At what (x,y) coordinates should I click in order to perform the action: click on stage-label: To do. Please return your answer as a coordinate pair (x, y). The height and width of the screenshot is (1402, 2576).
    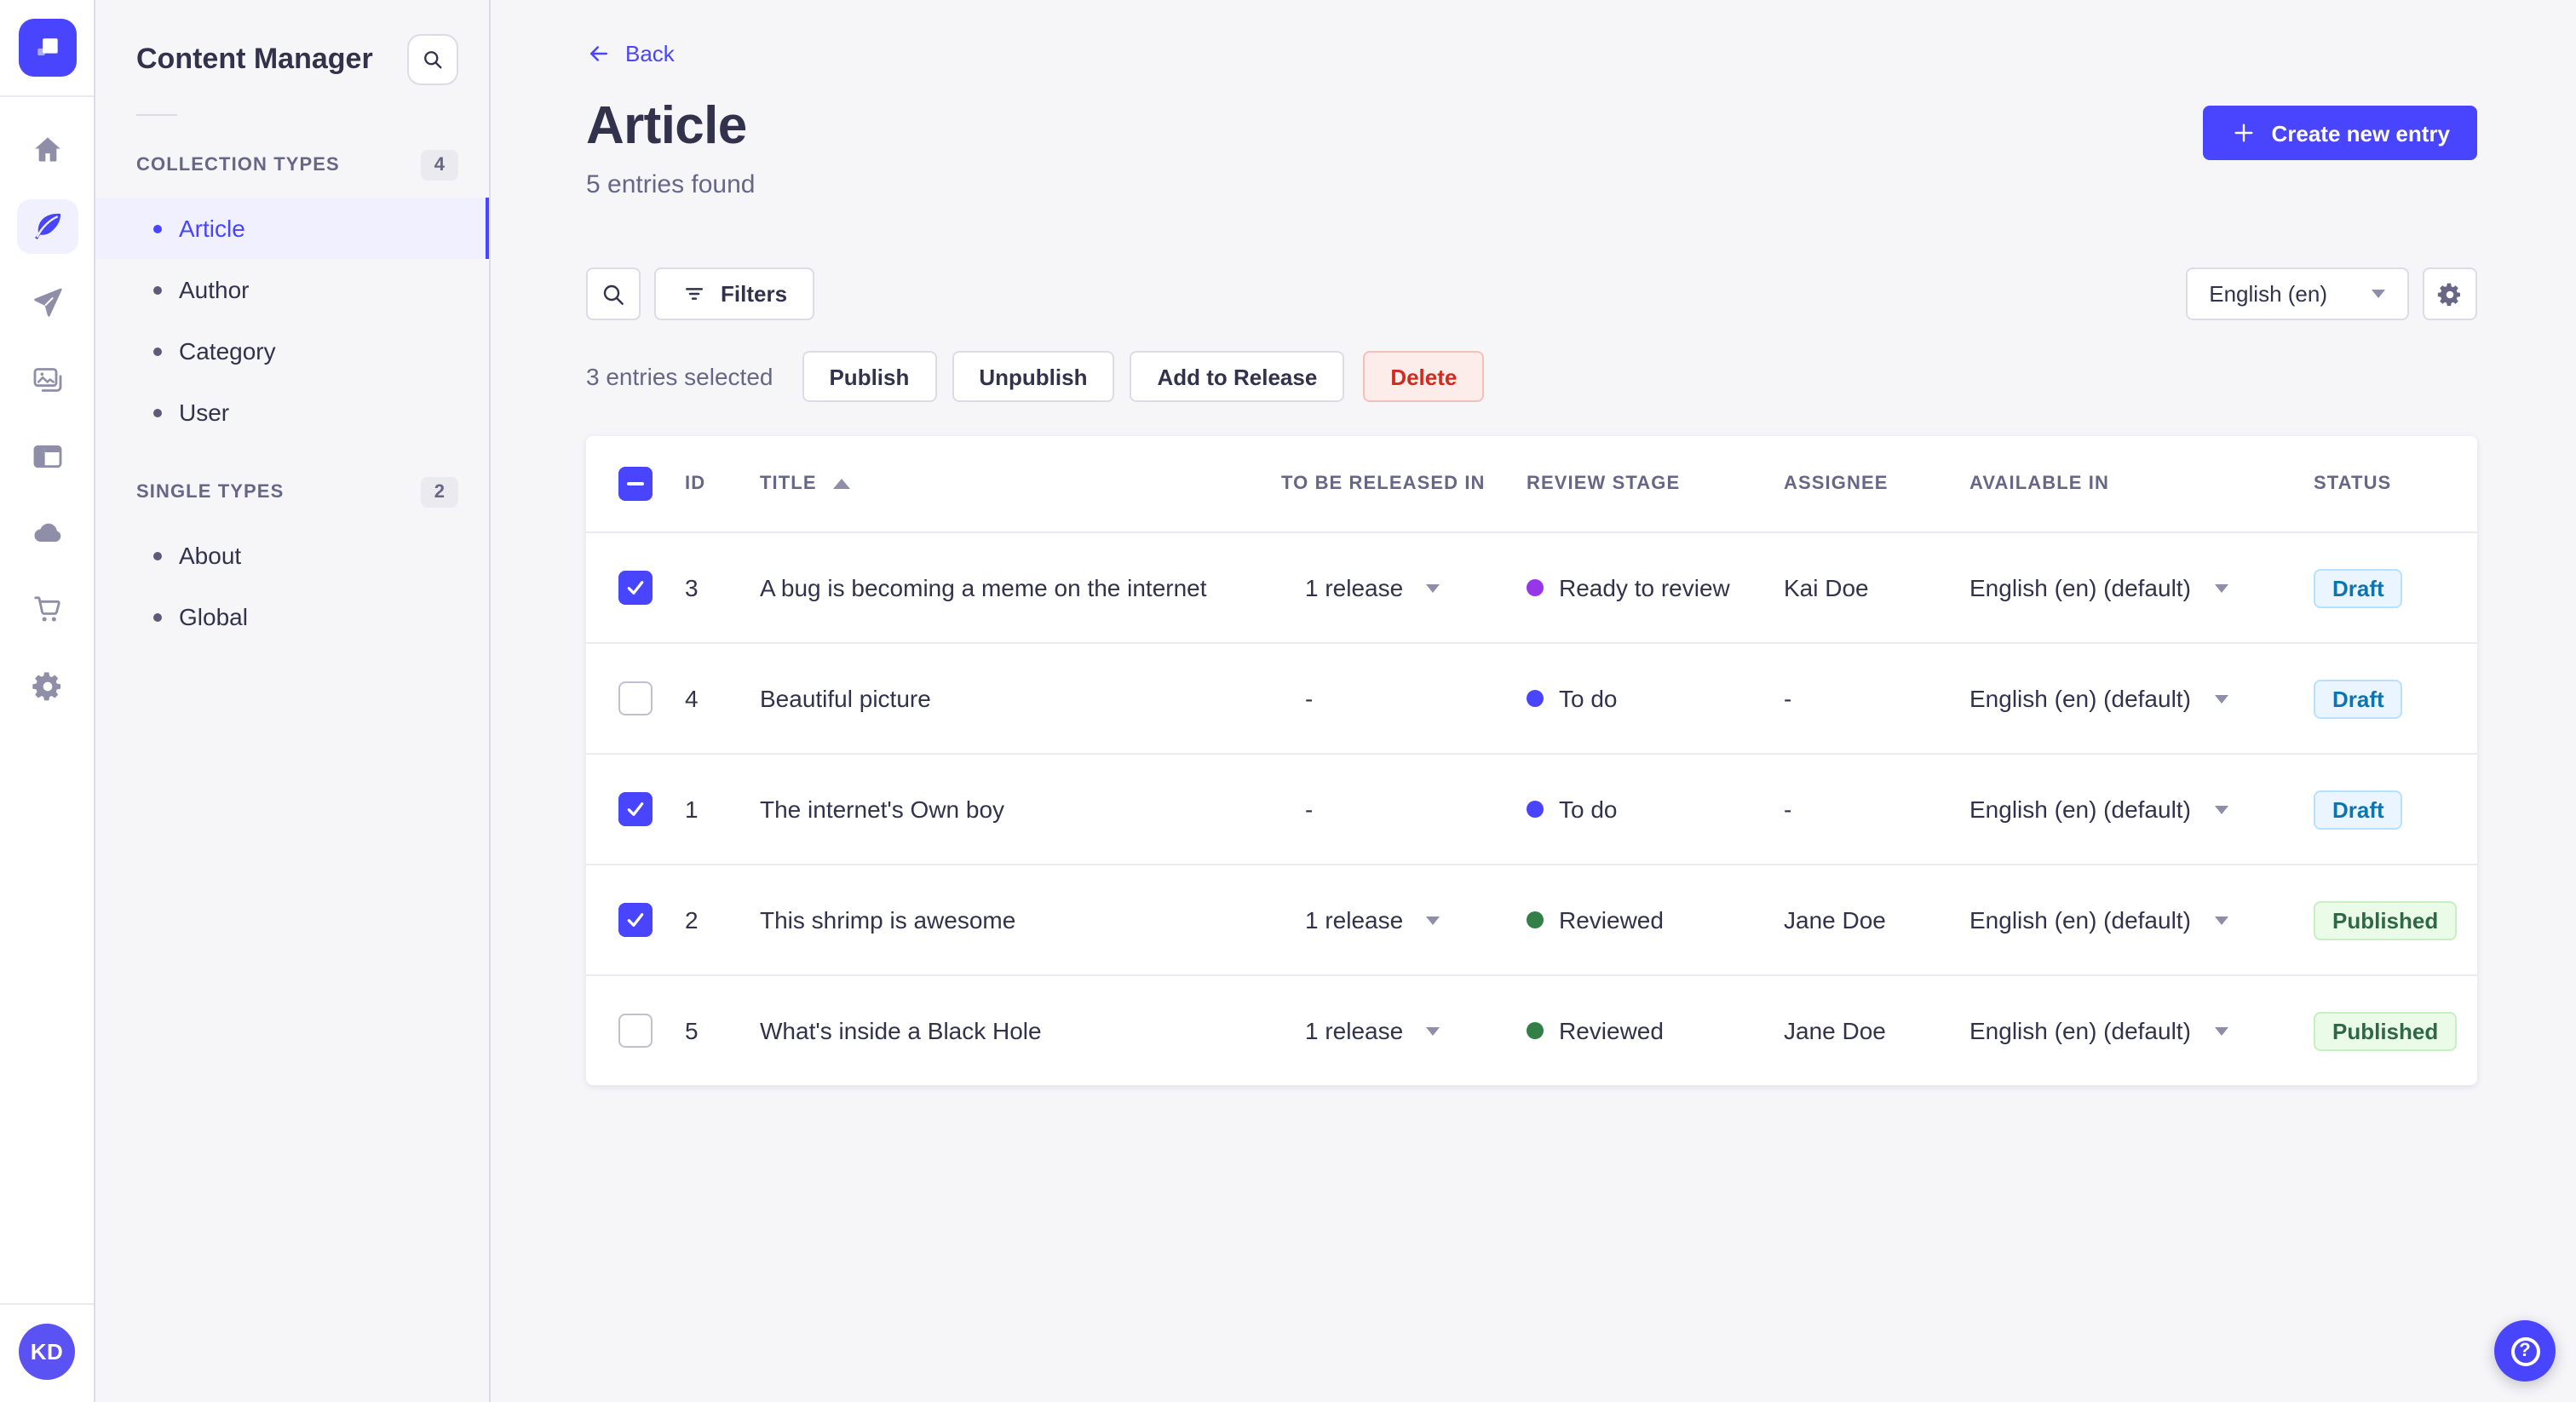
    Looking at the image, I should click on (1588, 698).